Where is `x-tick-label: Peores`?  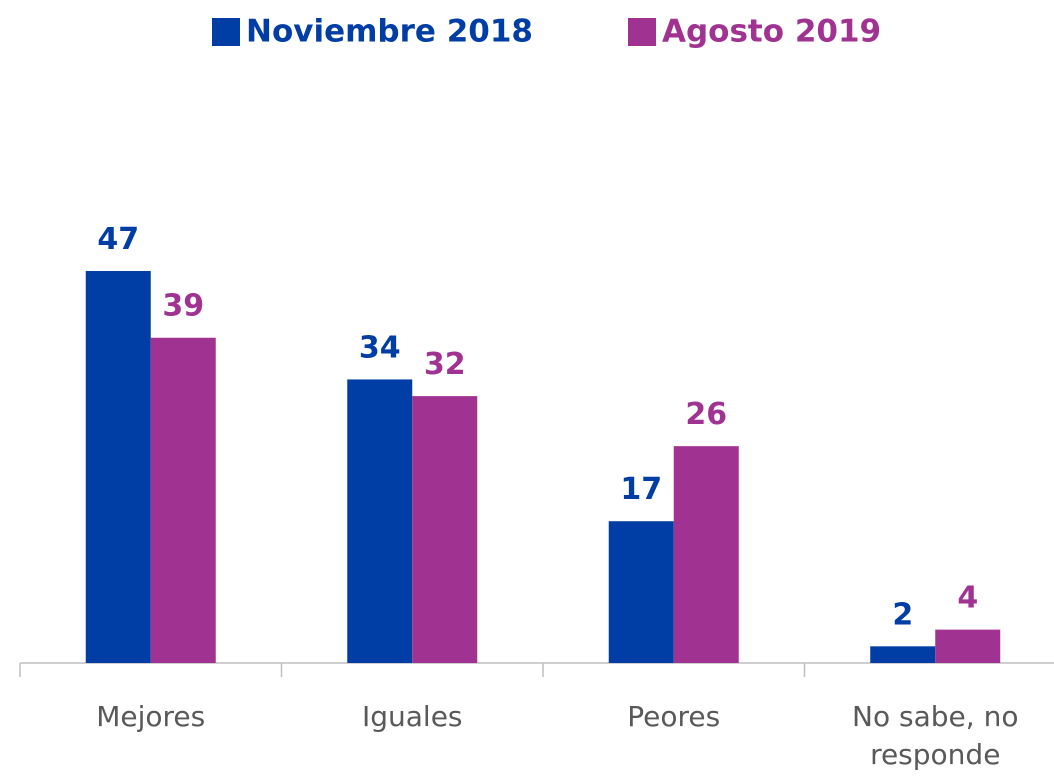
x-tick-label: Peores is located at coordinates (674, 716).